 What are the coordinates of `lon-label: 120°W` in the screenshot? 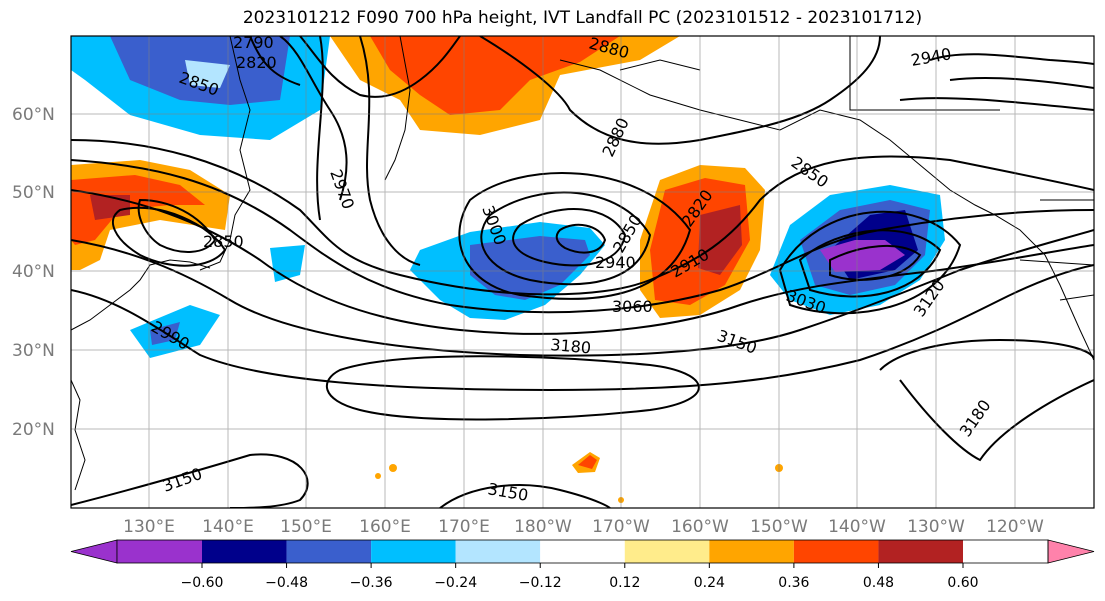 It's located at (1015, 527).